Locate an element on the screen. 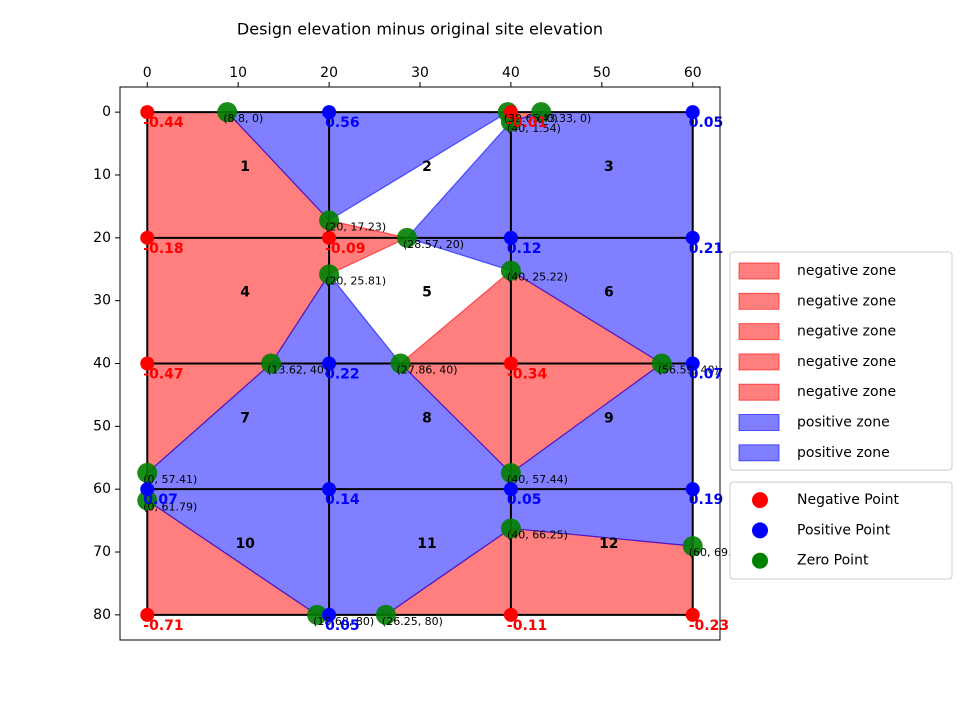 The width and height of the screenshot is (960, 720). x-tick-label: 0 is located at coordinates (147, 73).